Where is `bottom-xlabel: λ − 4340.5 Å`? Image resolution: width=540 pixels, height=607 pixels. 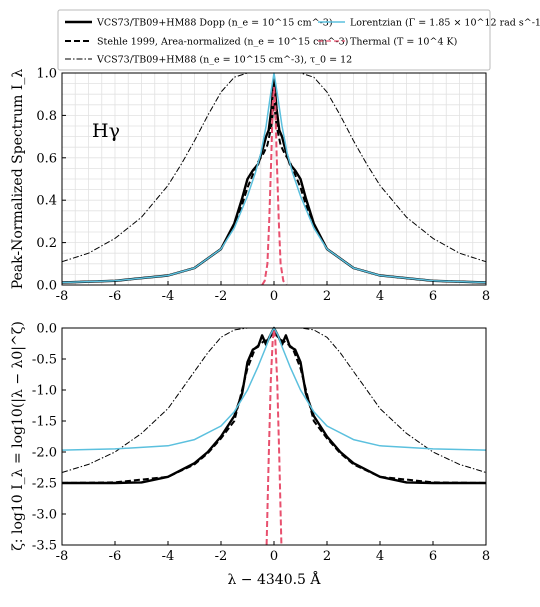
bottom-xlabel: λ − 4340.5 Å is located at coordinates (274, 579).